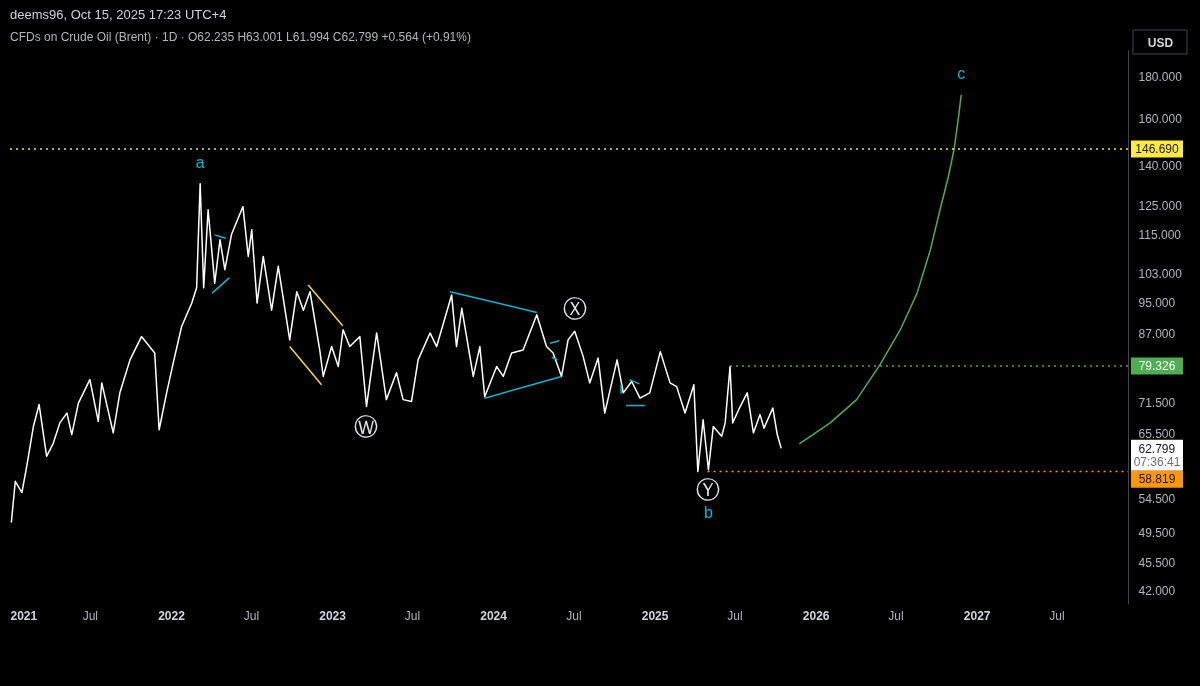 The height and width of the screenshot is (686, 1200). What do you see at coordinates (240, 37) in the screenshot?
I see `chart-subtitle: CFDs on Crude Oil (Brent) · 1D · O62.235 H63.001 L61.994 C62.799 +0.564 (+0.91%)` at bounding box center [240, 37].